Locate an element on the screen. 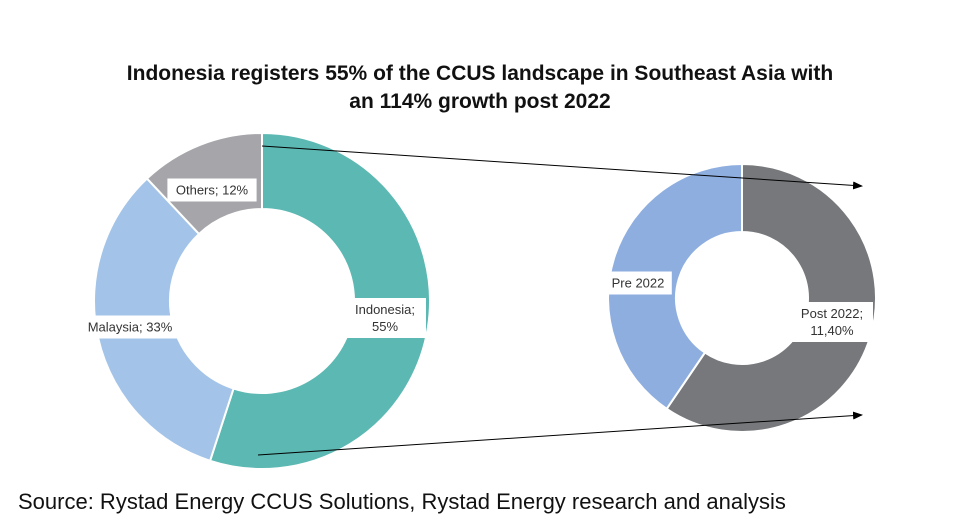 This screenshot has height=527, width=960. slice-pre-2022 is located at coordinates (675, 286).